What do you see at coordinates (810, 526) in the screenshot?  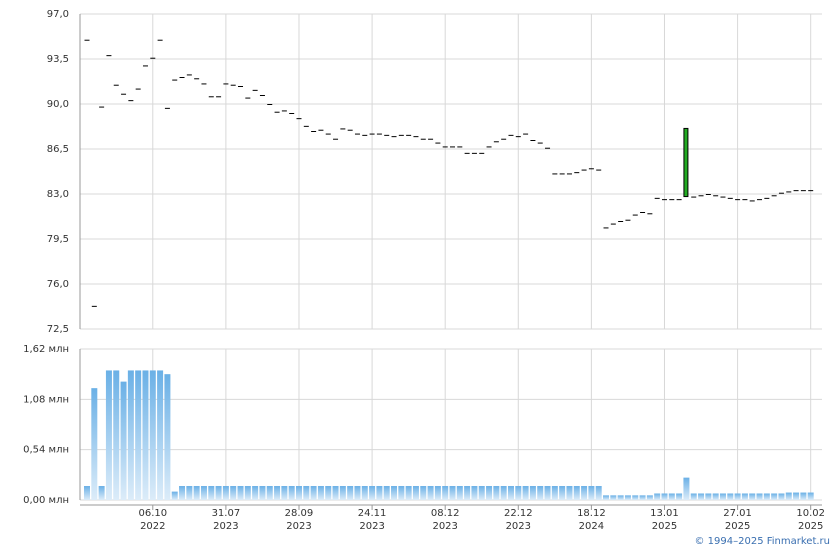 I see `x-tick-label-line: 2025` at bounding box center [810, 526].